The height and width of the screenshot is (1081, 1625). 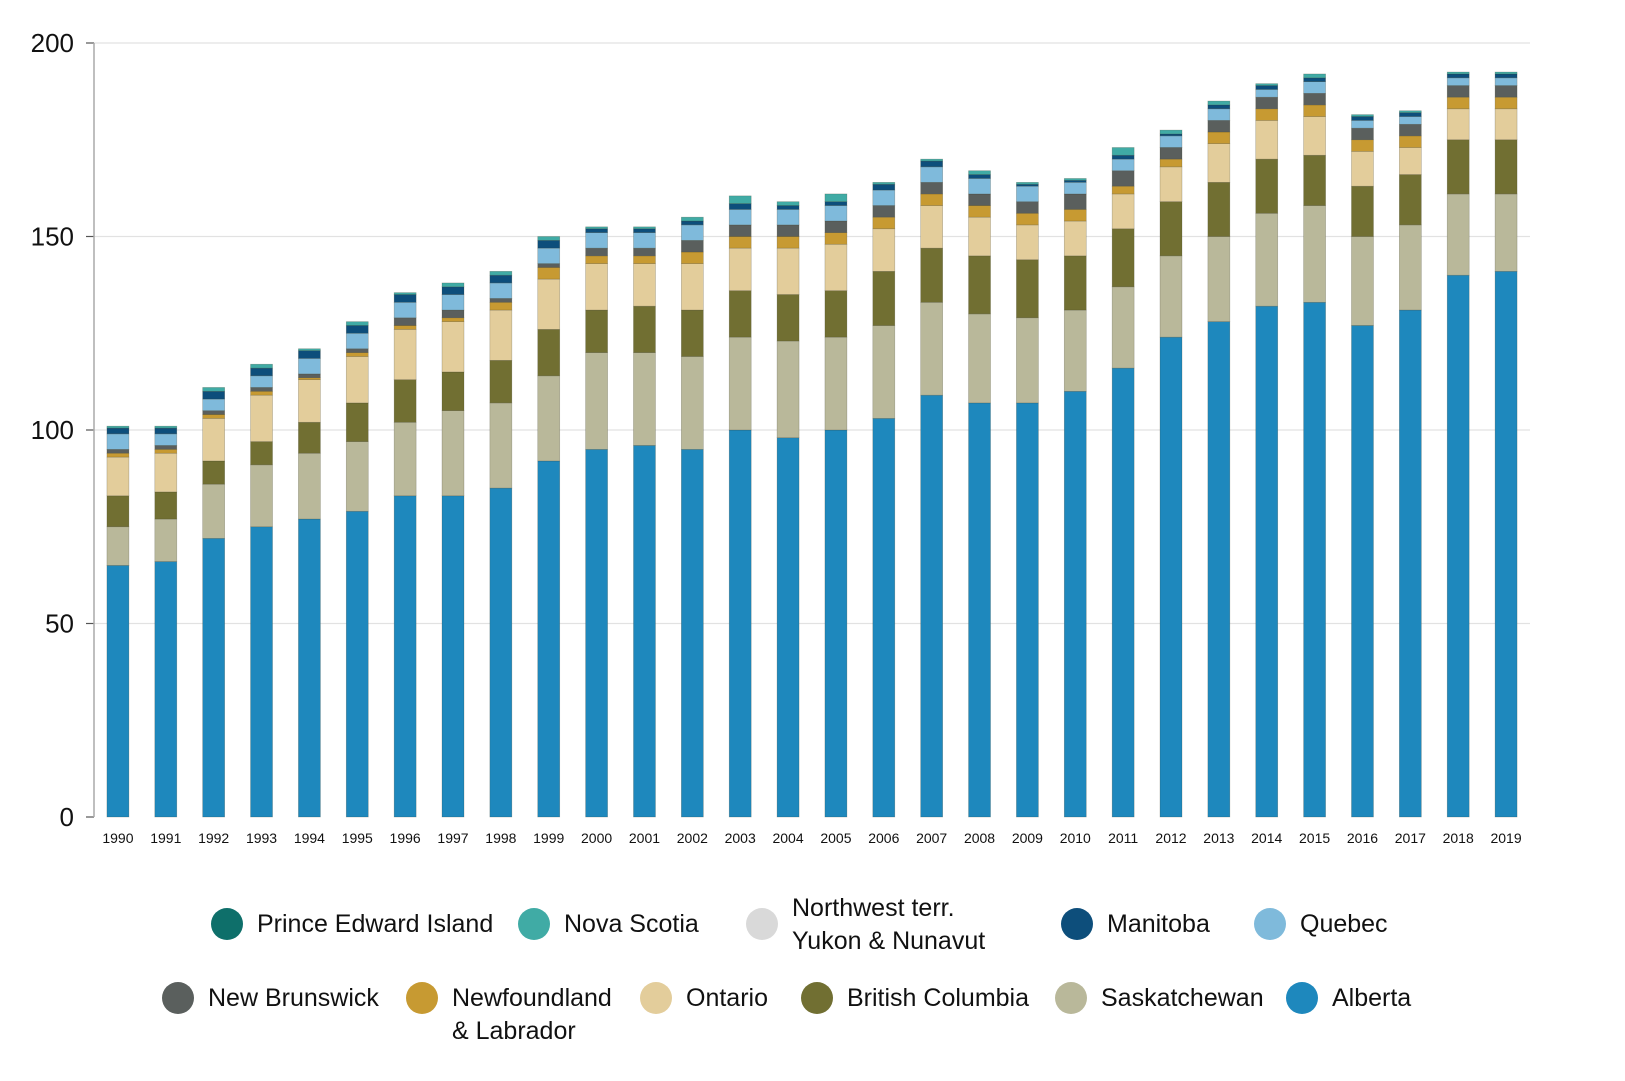 I want to click on legend-item-new-brunswick: New Brunswick, so click(x=270, y=998).